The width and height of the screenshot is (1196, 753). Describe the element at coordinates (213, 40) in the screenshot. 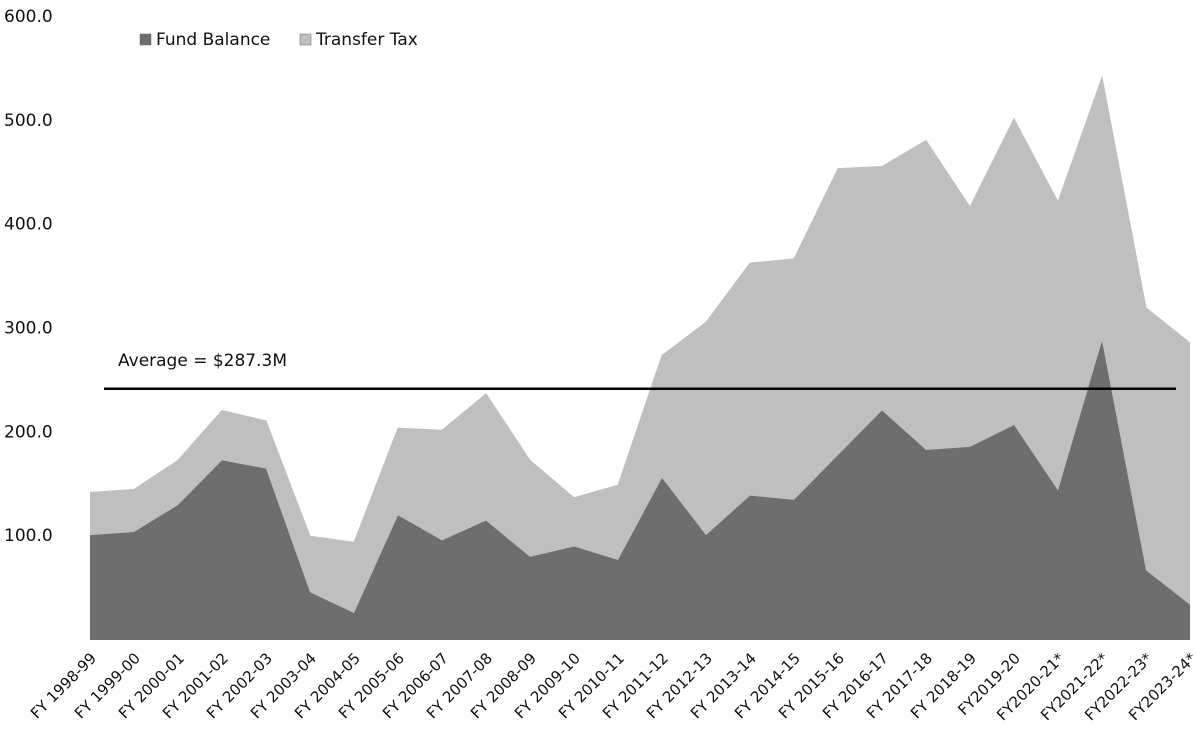

I see `legend-label: Fund Balance` at that location.